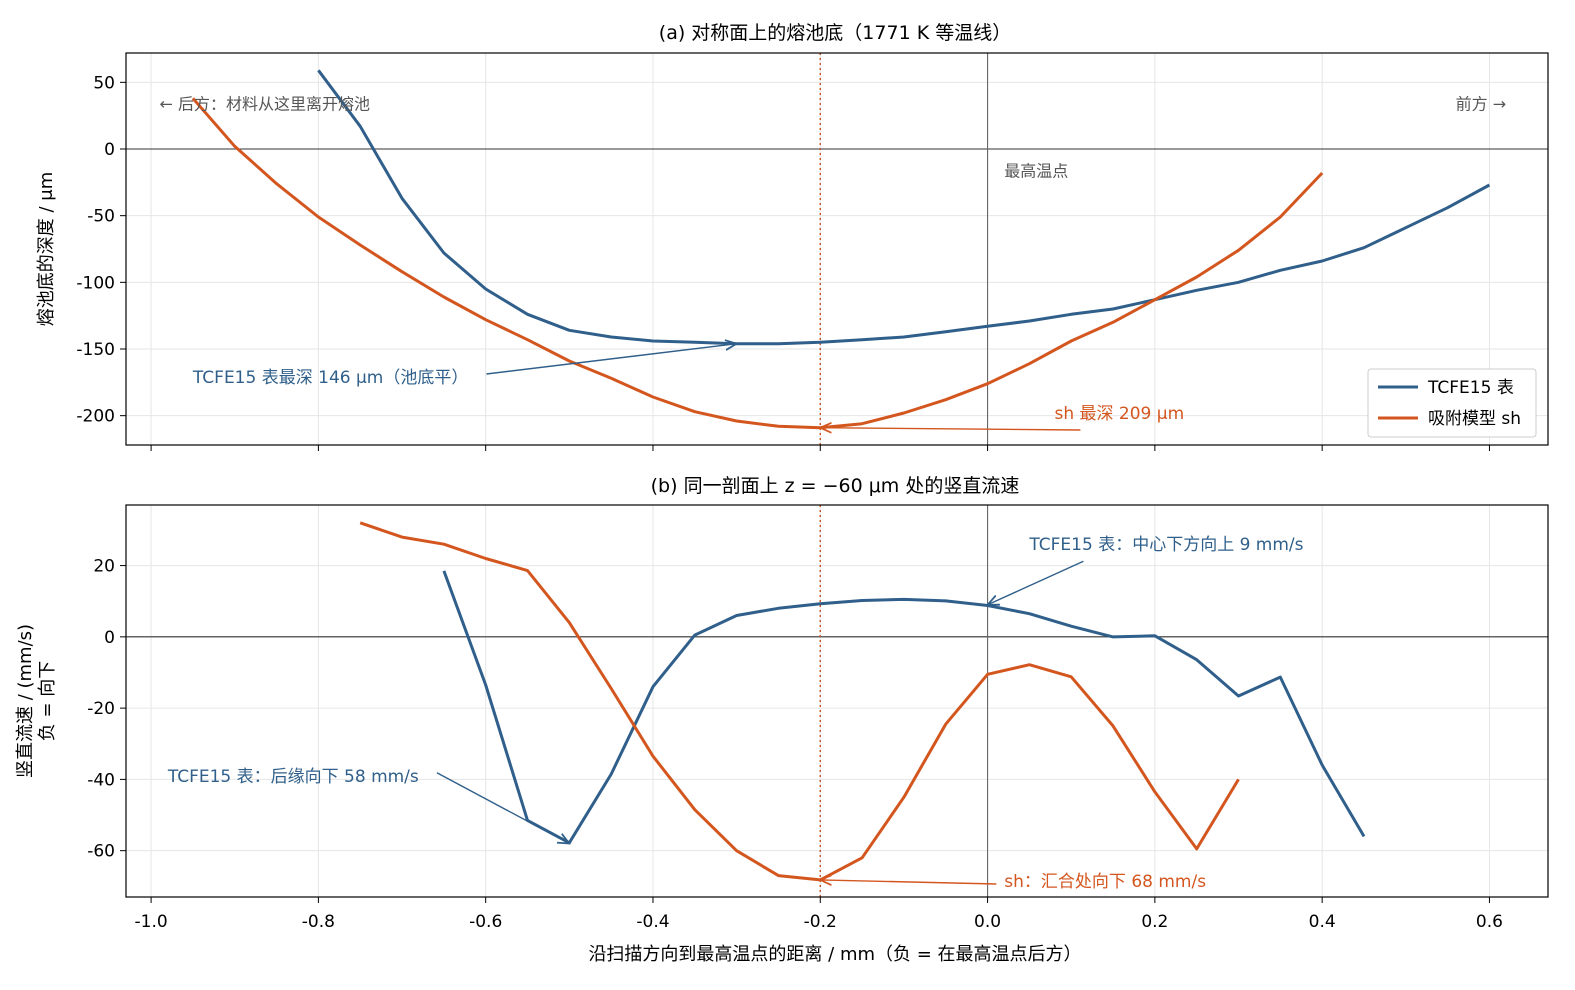  Describe the element at coordinates (835, 486) in the screenshot. I see `panel-b-title: (b) 同一剖面上 z = −60 μm 处的竖直流速` at that location.